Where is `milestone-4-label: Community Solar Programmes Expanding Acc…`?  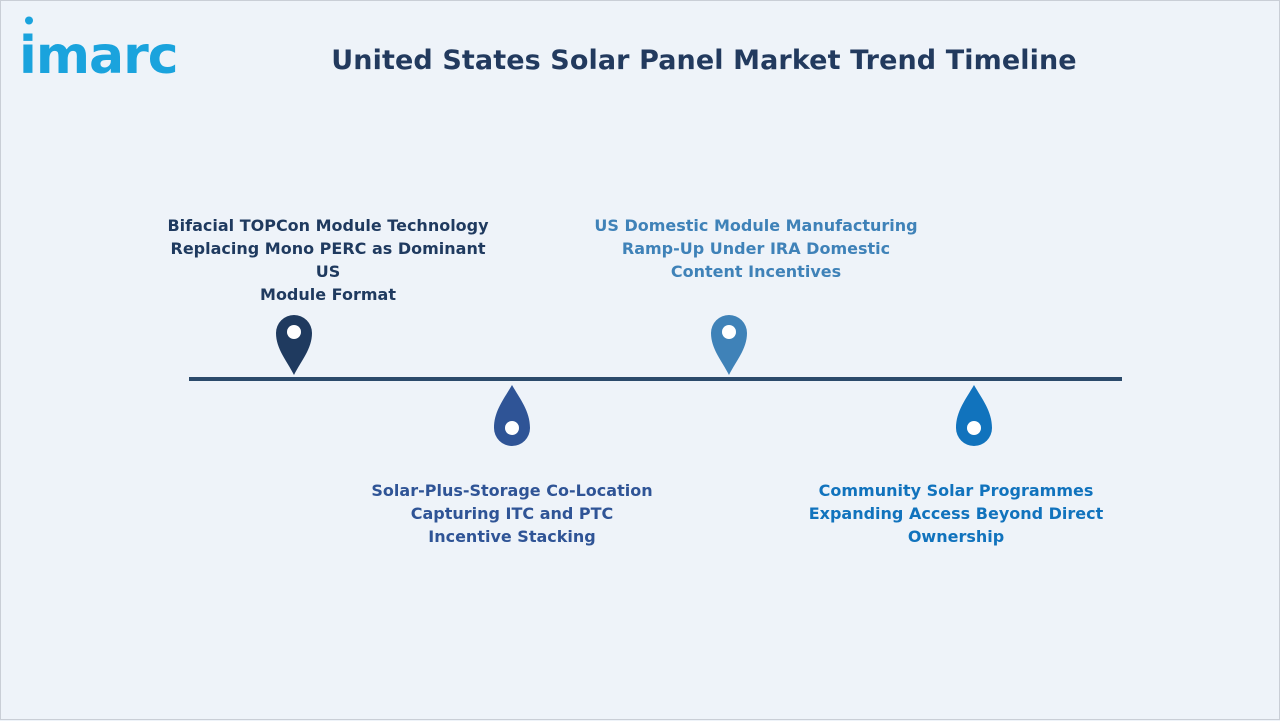 milestone-4-label: Community Solar Programmes Expanding Acc… is located at coordinates (956, 513).